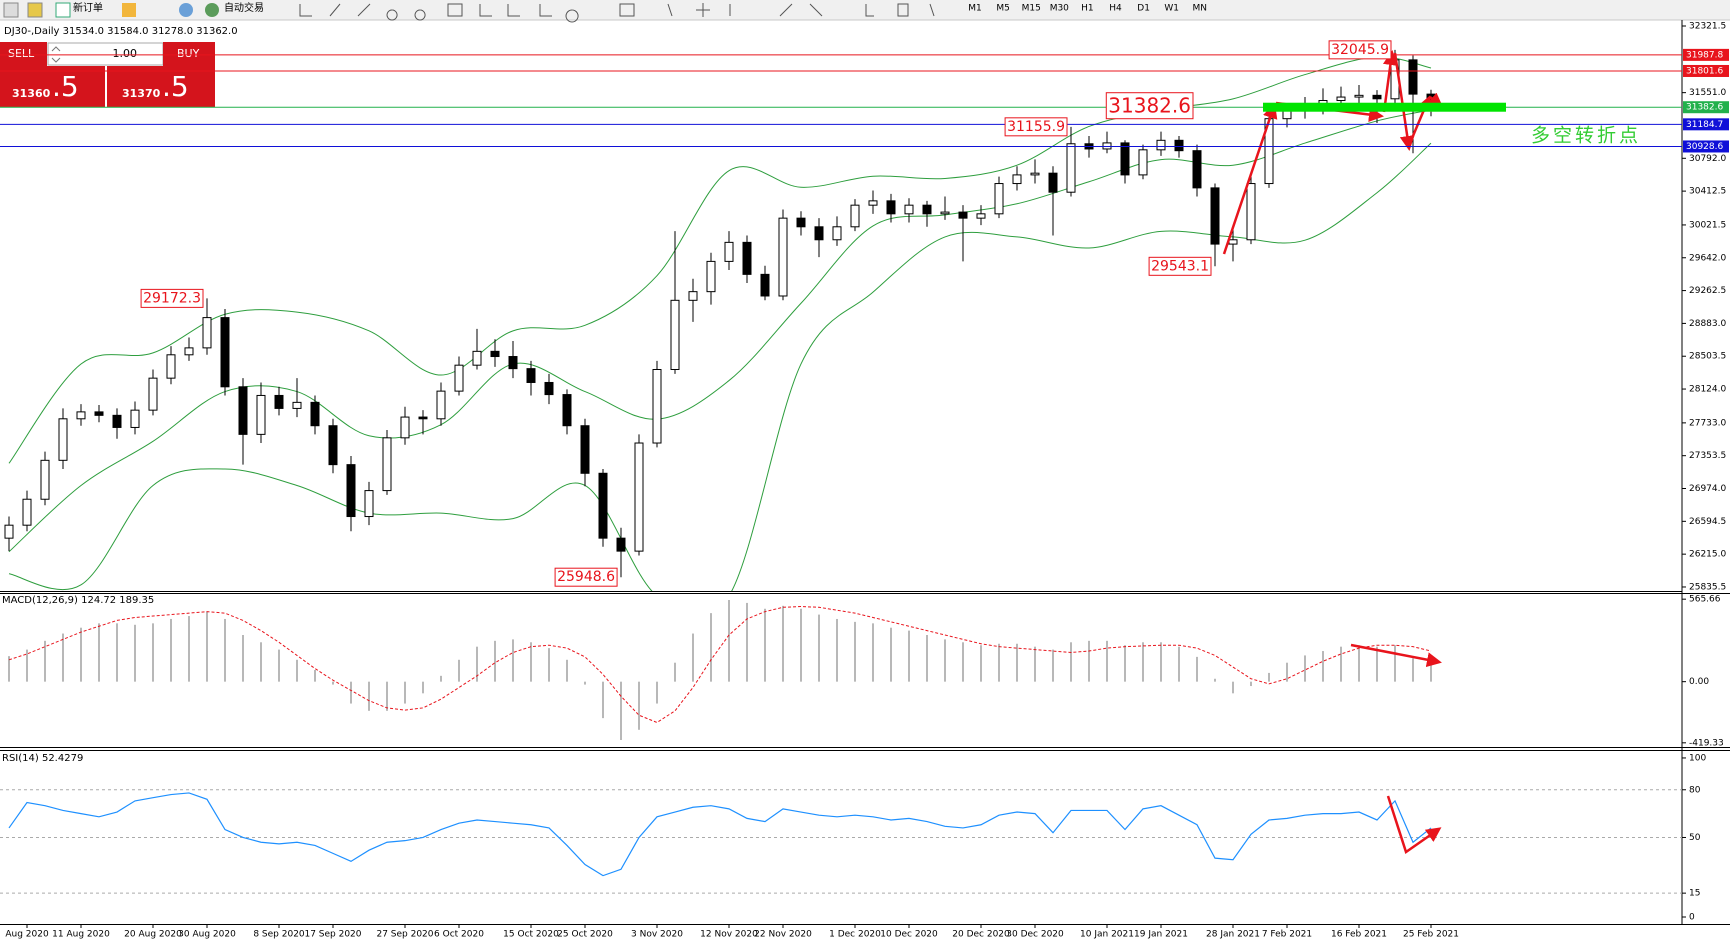 Image resolution: width=1730 pixels, height=945 pixels. I want to click on timeframe: D1, so click(1143, 9).